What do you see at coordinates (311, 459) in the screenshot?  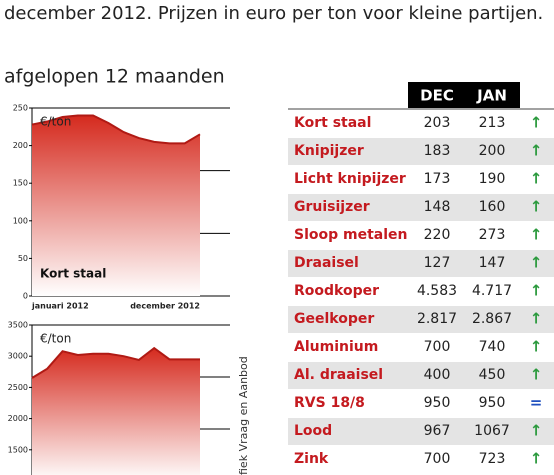 I see `row-name: Zink` at bounding box center [311, 459].